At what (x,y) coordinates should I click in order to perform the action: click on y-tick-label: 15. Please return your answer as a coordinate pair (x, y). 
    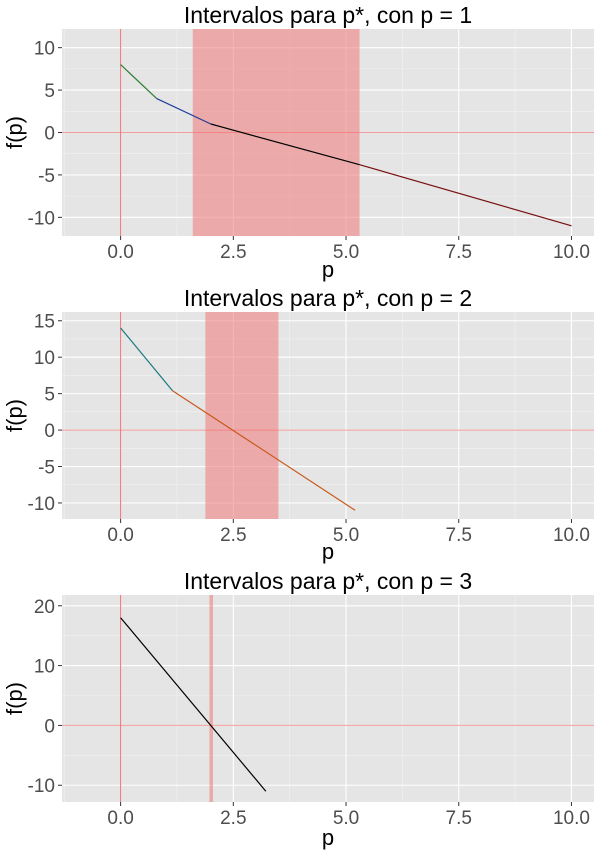
    Looking at the image, I should click on (44, 322).